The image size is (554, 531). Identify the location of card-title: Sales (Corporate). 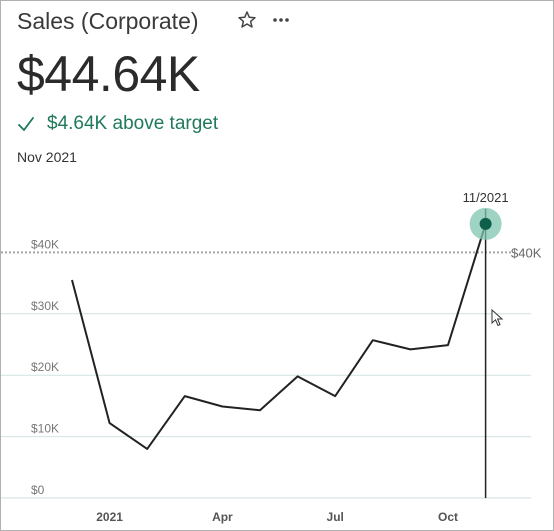
(108, 20).